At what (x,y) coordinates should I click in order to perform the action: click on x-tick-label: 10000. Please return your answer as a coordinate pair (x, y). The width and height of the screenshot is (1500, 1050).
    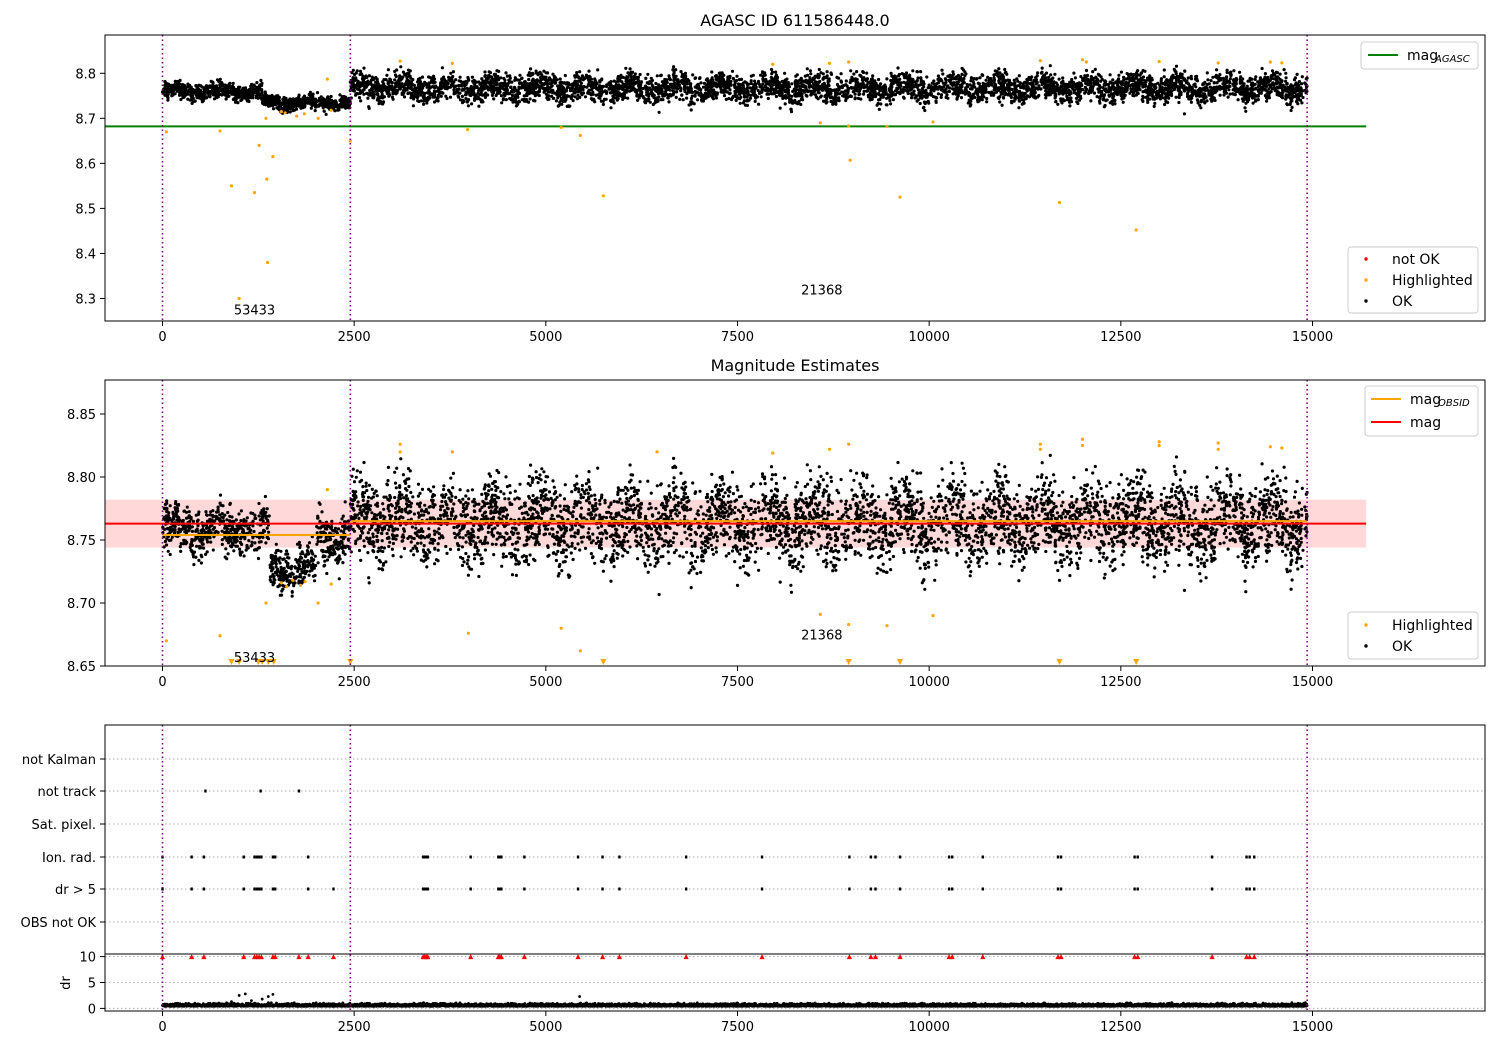
    Looking at the image, I should click on (928, 337).